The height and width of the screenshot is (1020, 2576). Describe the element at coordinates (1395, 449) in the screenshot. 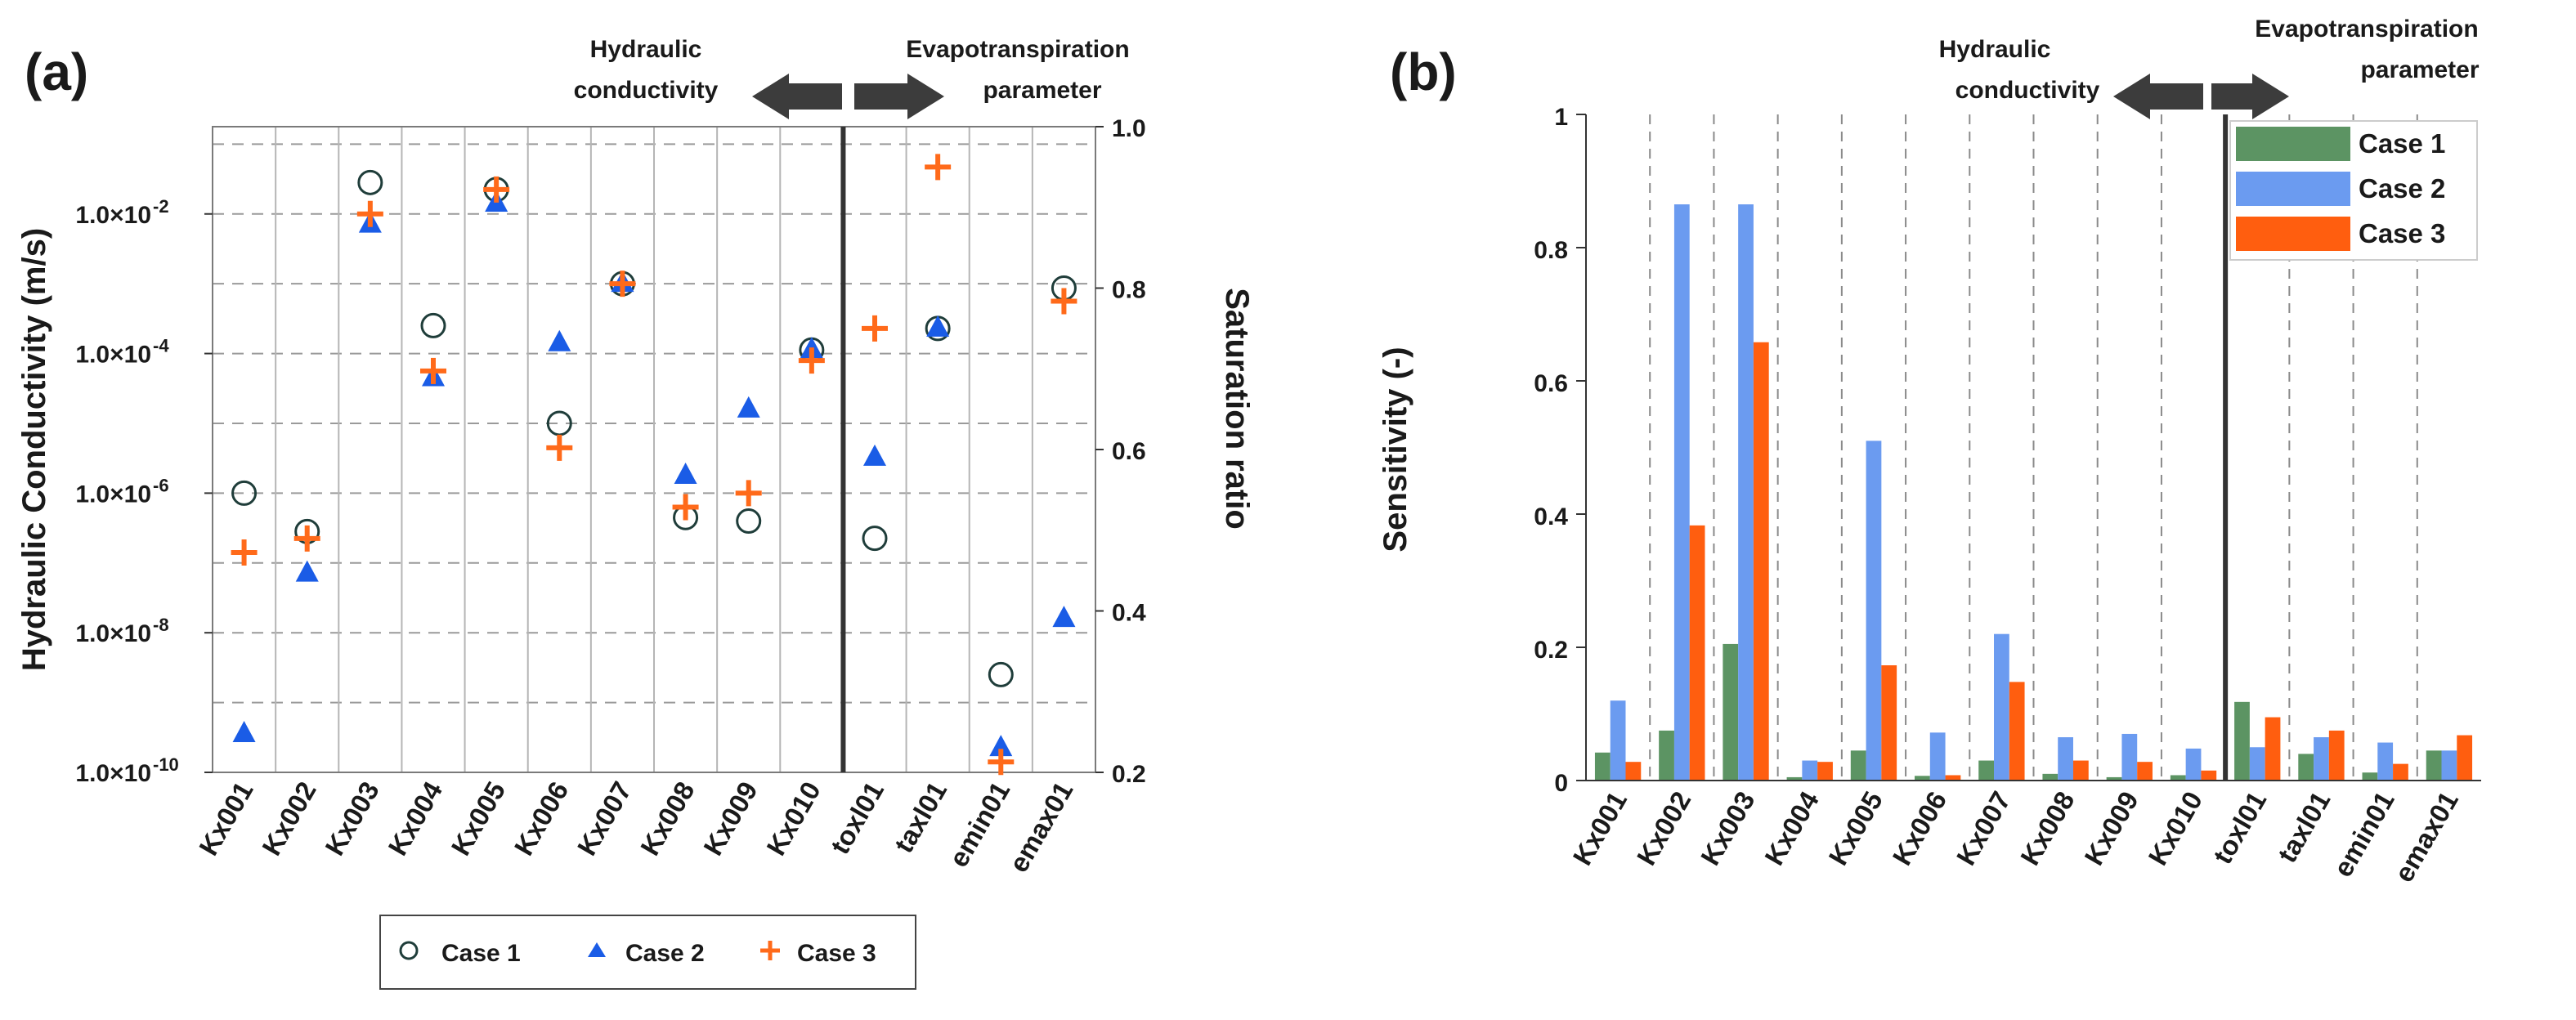

I see `panel-b-y-axis-title: Sensitivity (-)` at that location.